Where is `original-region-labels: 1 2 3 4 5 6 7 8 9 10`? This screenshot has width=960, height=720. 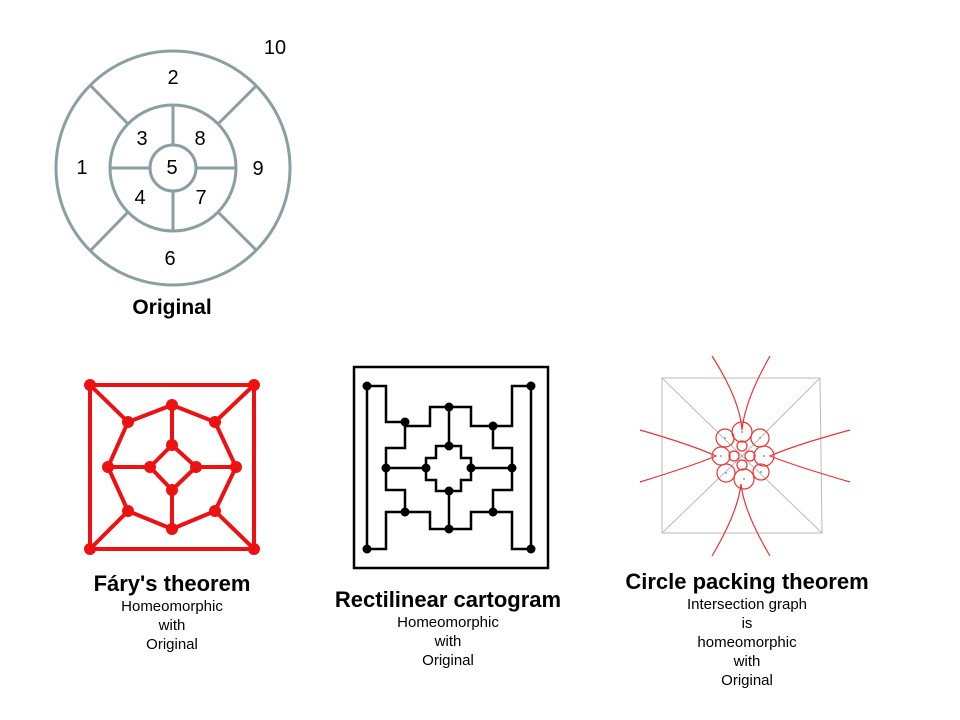 original-region-labels: 1 2 3 4 5 6 7 8 9 10 is located at coordinates (181, 153).